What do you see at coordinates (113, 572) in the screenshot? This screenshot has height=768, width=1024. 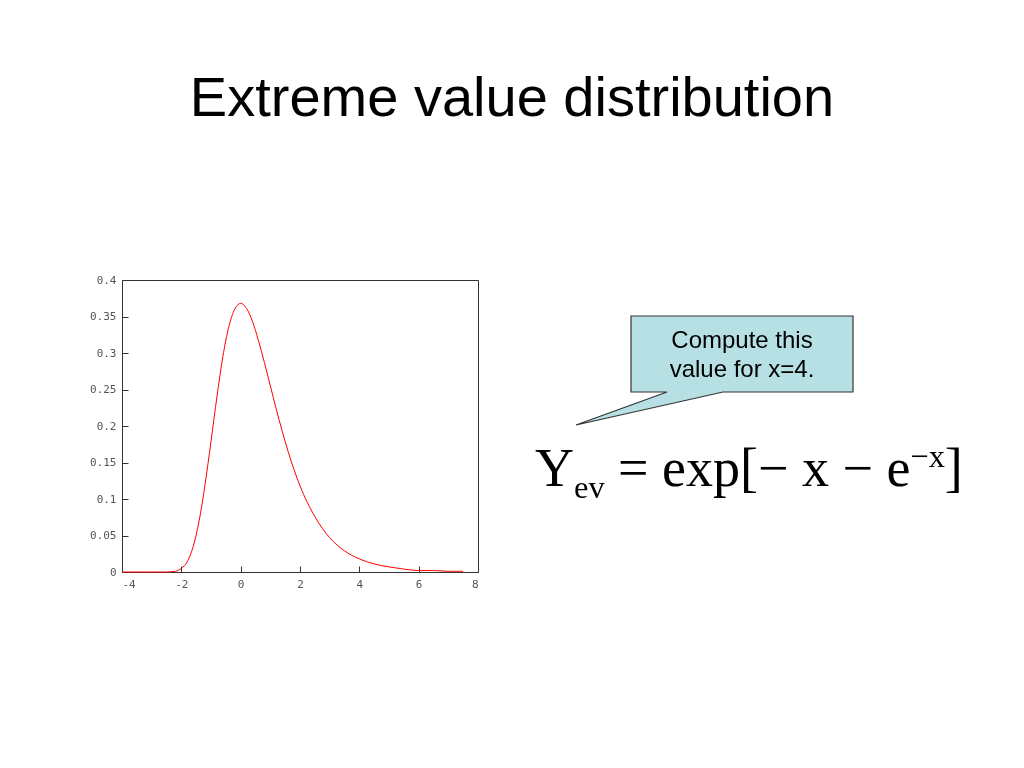 I see `y-tick-label: 0` at bounding box center [113, 572].